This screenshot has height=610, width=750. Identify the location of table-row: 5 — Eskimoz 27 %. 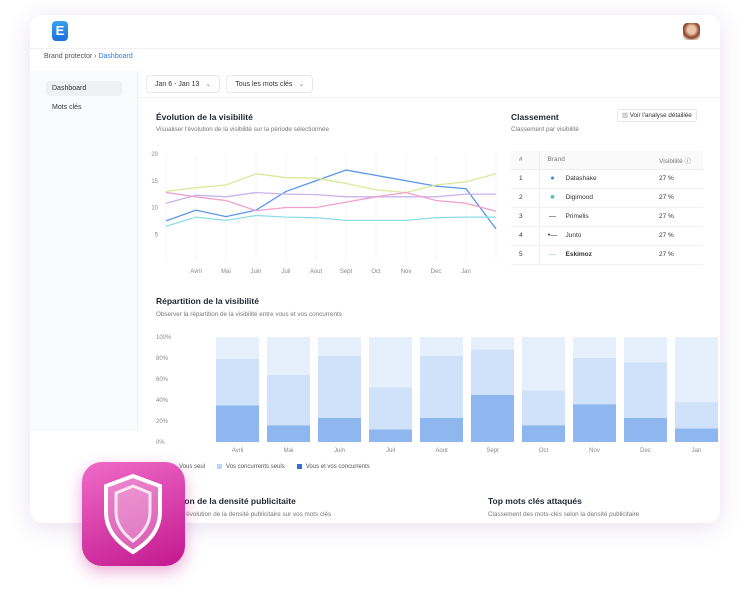
(607, 255).